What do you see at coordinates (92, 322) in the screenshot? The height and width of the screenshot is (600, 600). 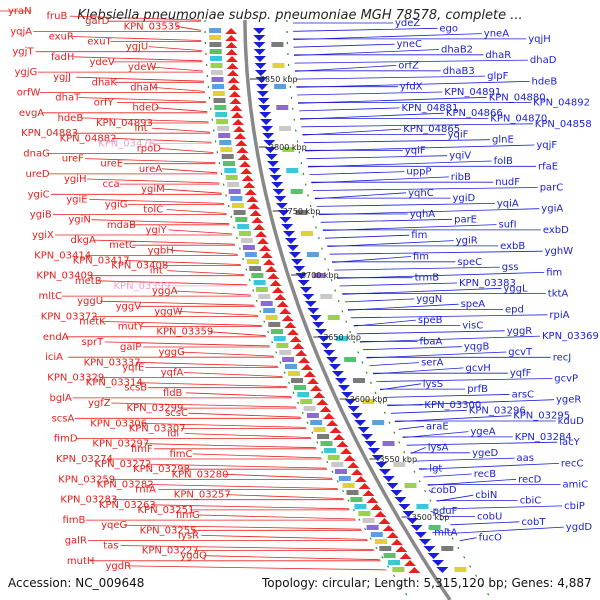 I see `left-gene-label: metK` at bounding box center [92, 322].